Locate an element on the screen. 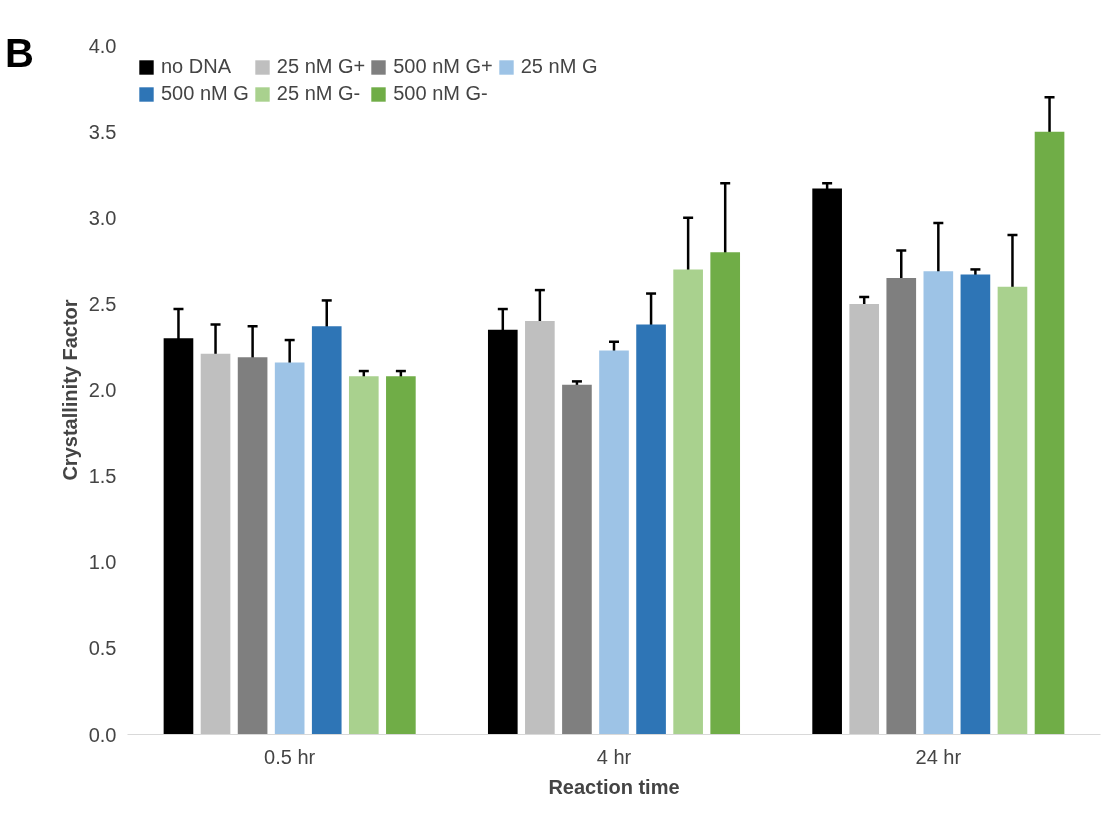 This screenshot has width=1113, height=818. y-tick-label: 4.0 is located at coordinates (102, 45).